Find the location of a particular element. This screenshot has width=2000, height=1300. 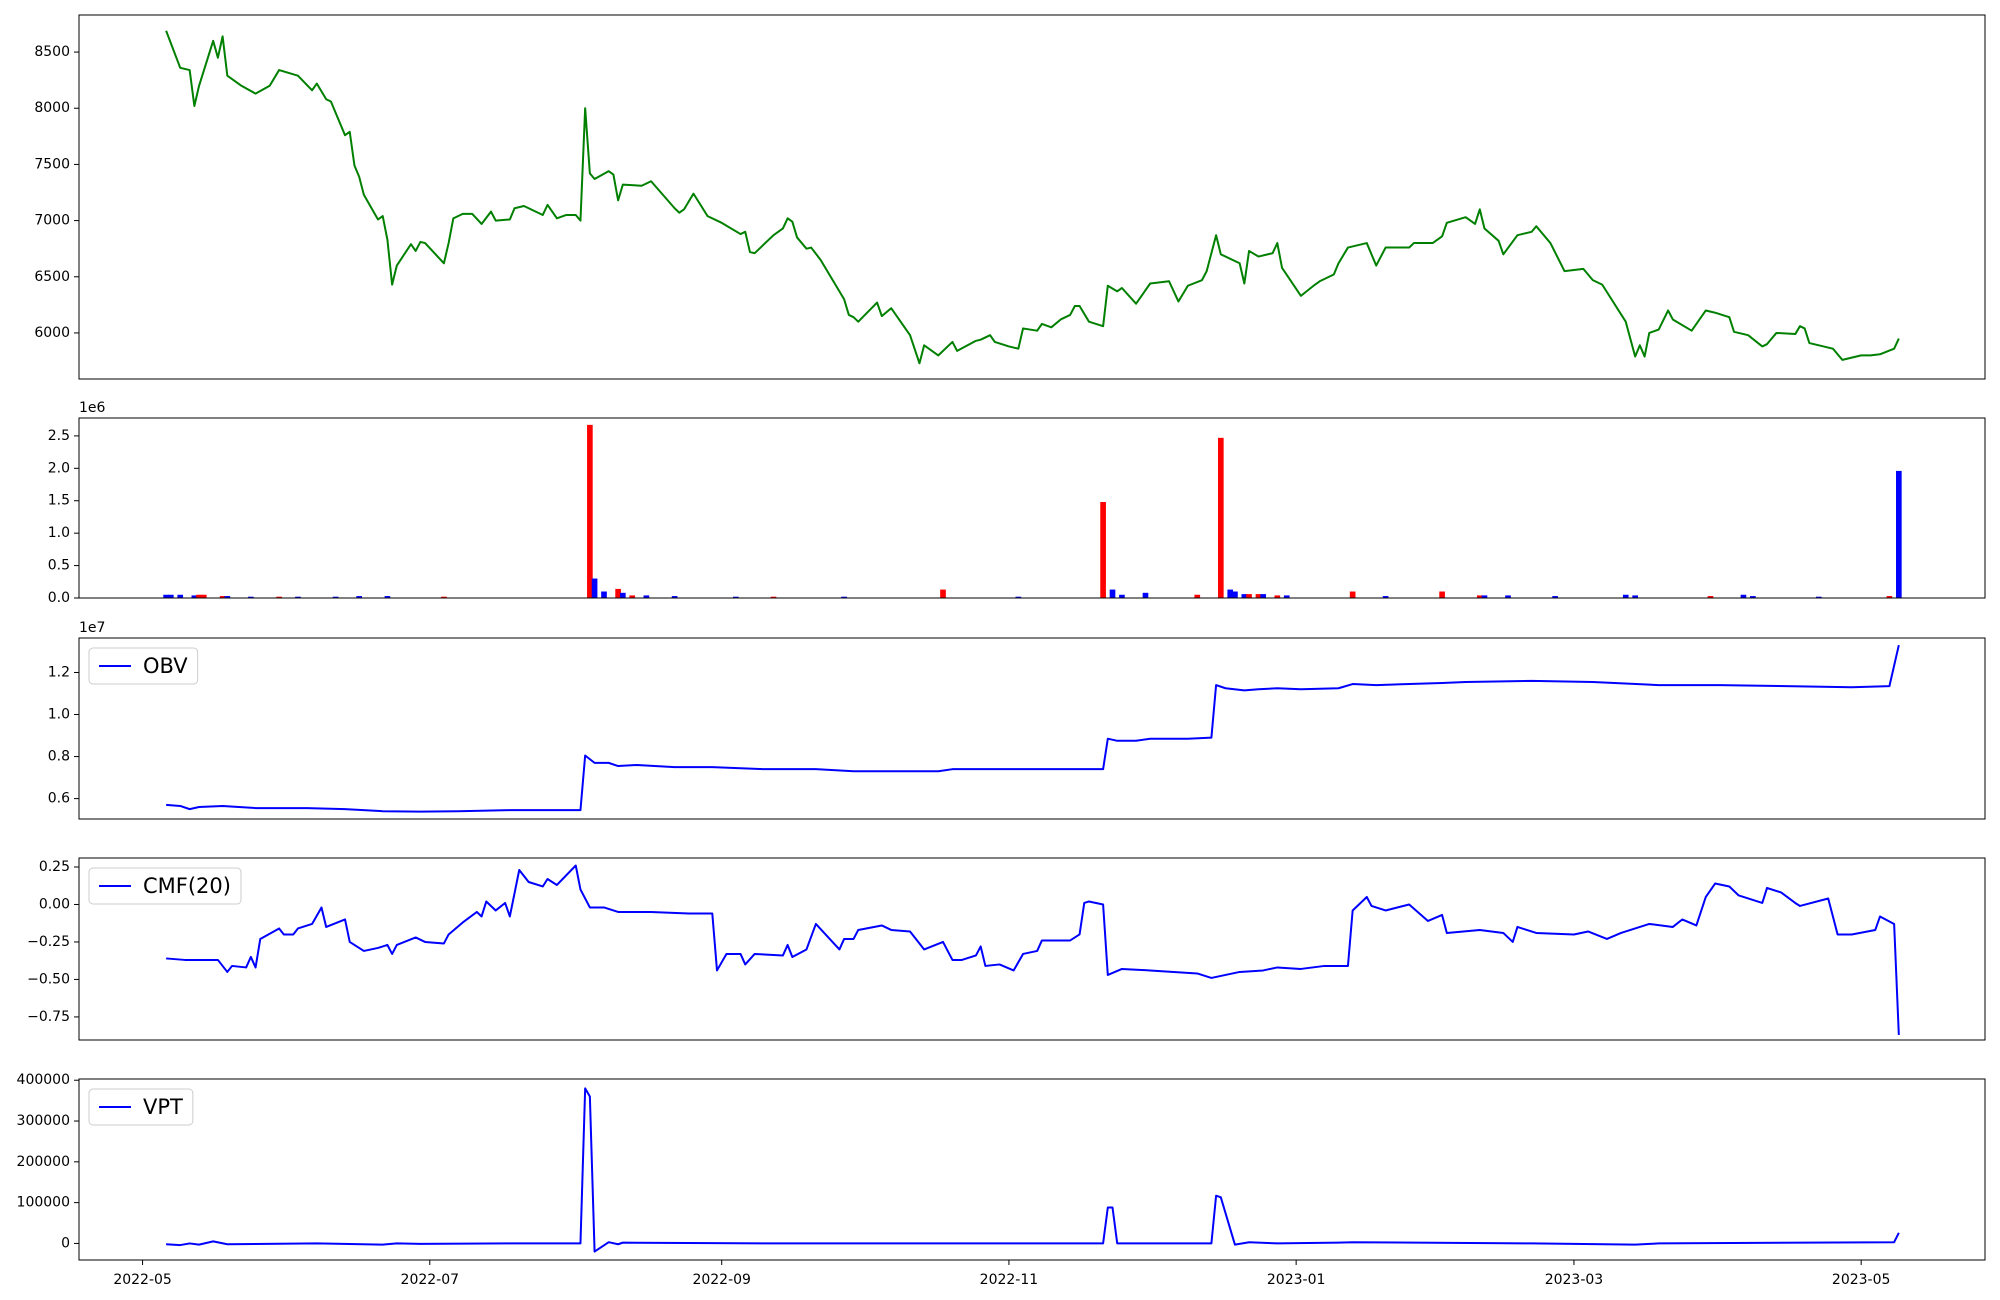

legend-label: OBV is located at coordinates (165, 666).